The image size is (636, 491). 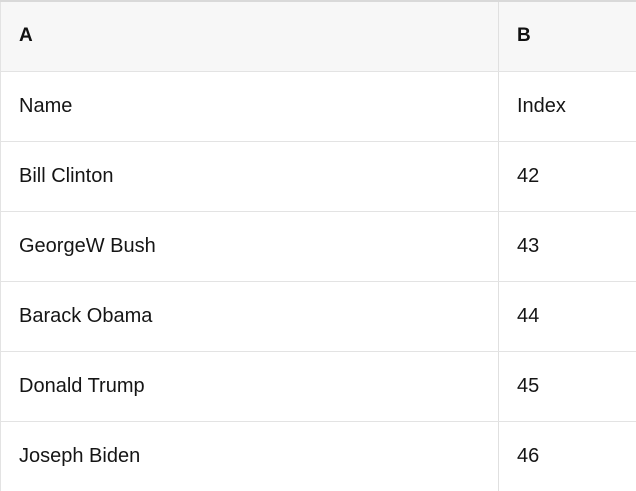 What do you see at coordinates (250, 106) in the screenshot?
I see `table-cell: Name` at bounding box center [250, 106].